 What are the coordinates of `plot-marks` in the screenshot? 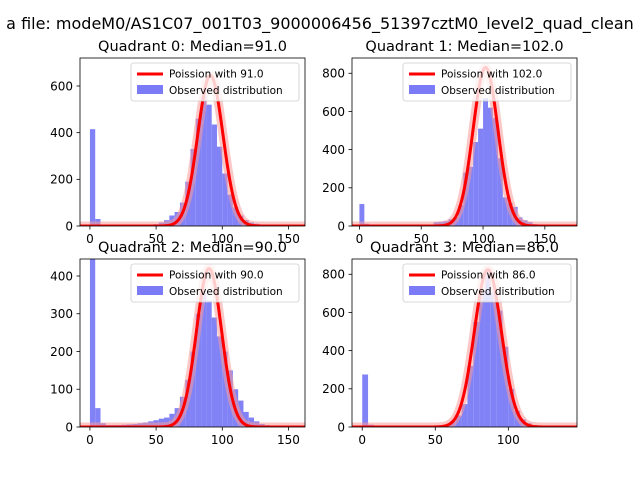 It's located at (192, 343).